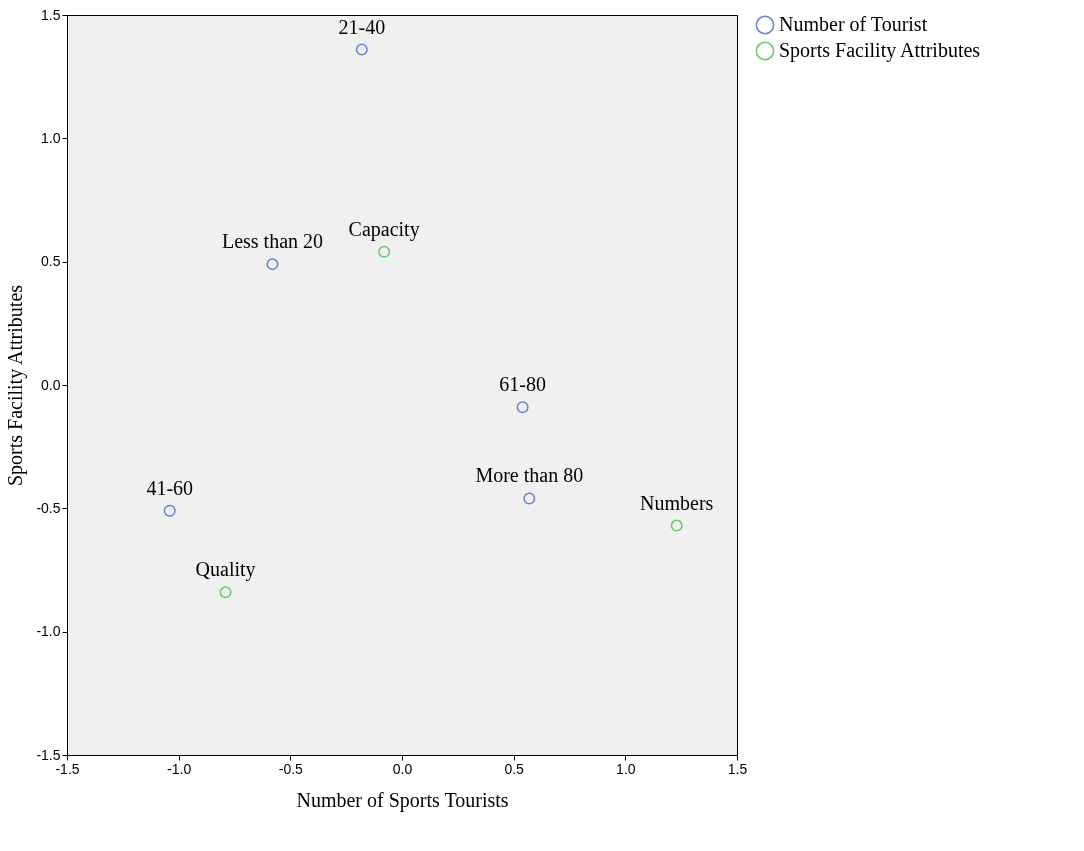 This screenshot has height=851, width=1084. What do you see at coordinates (529, 475) in the screenshot?
I see `annotation: More than 80` at bounding box center [529, 475].